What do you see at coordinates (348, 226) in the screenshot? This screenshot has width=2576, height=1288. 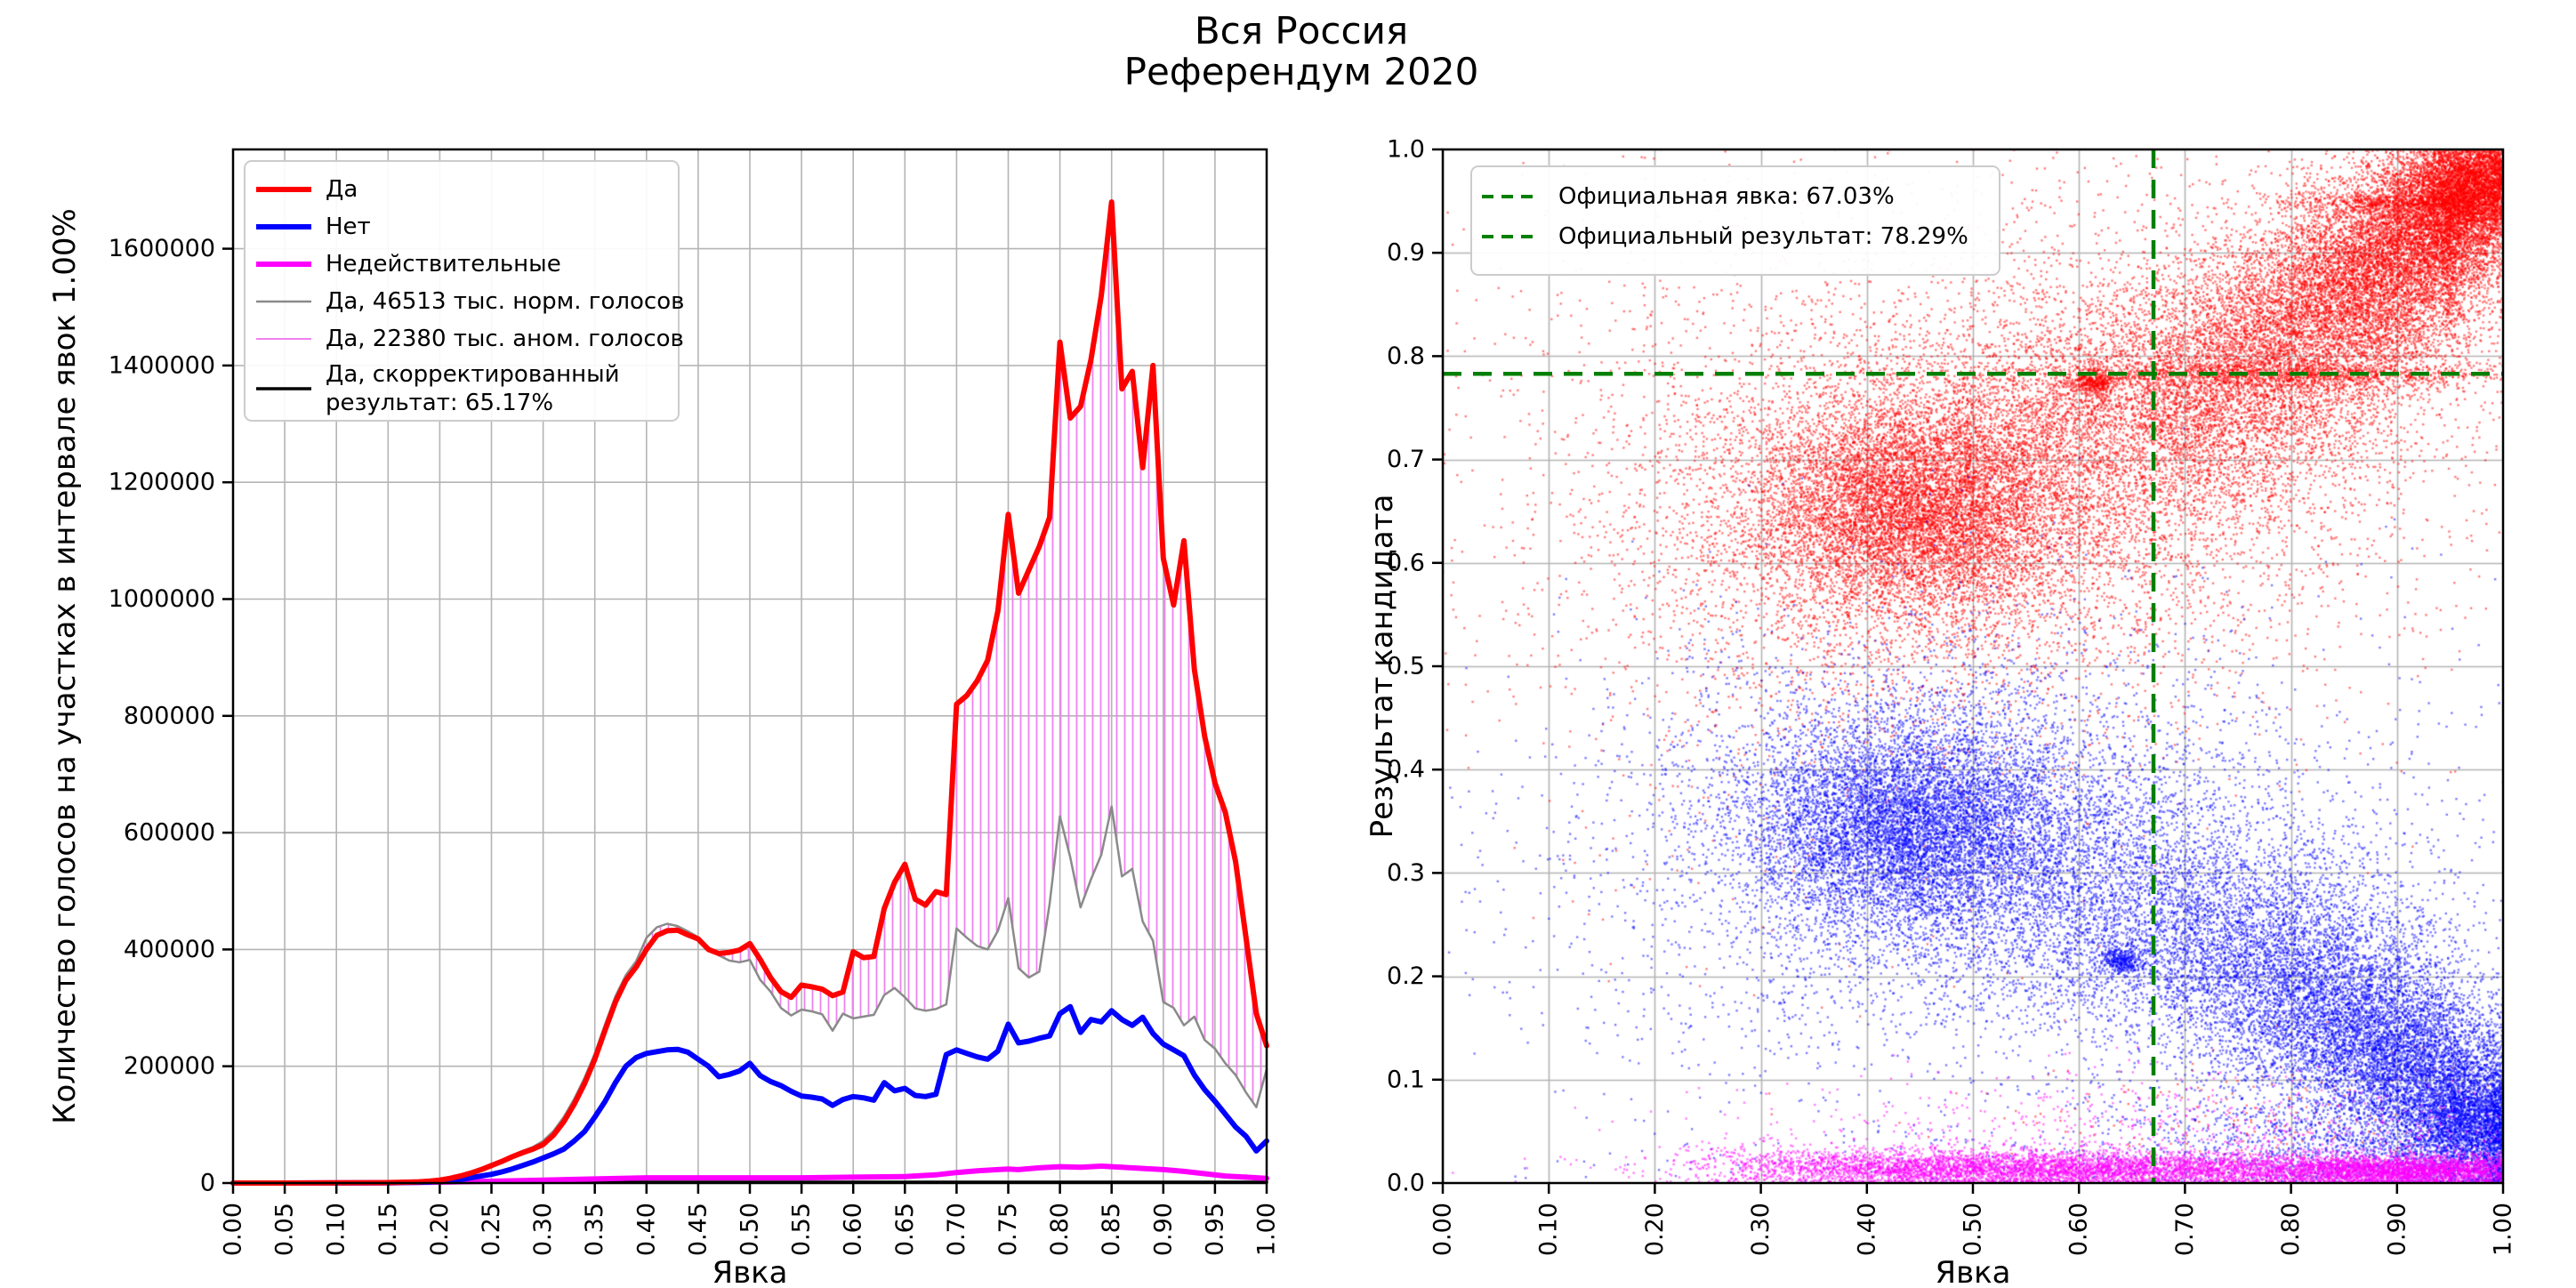 I see `legend-label: Нет` at bounding box center [348, 226].